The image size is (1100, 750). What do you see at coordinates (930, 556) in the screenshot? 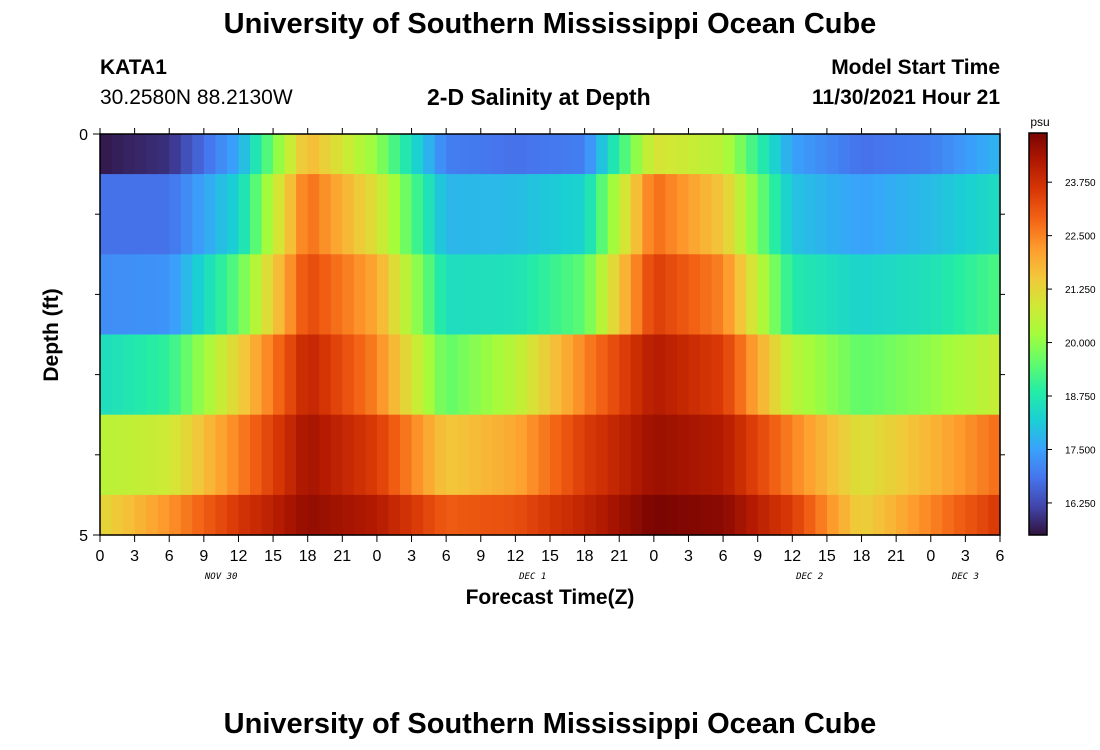
I see `x-tick-label: 0` at bounding box center [930, 556].